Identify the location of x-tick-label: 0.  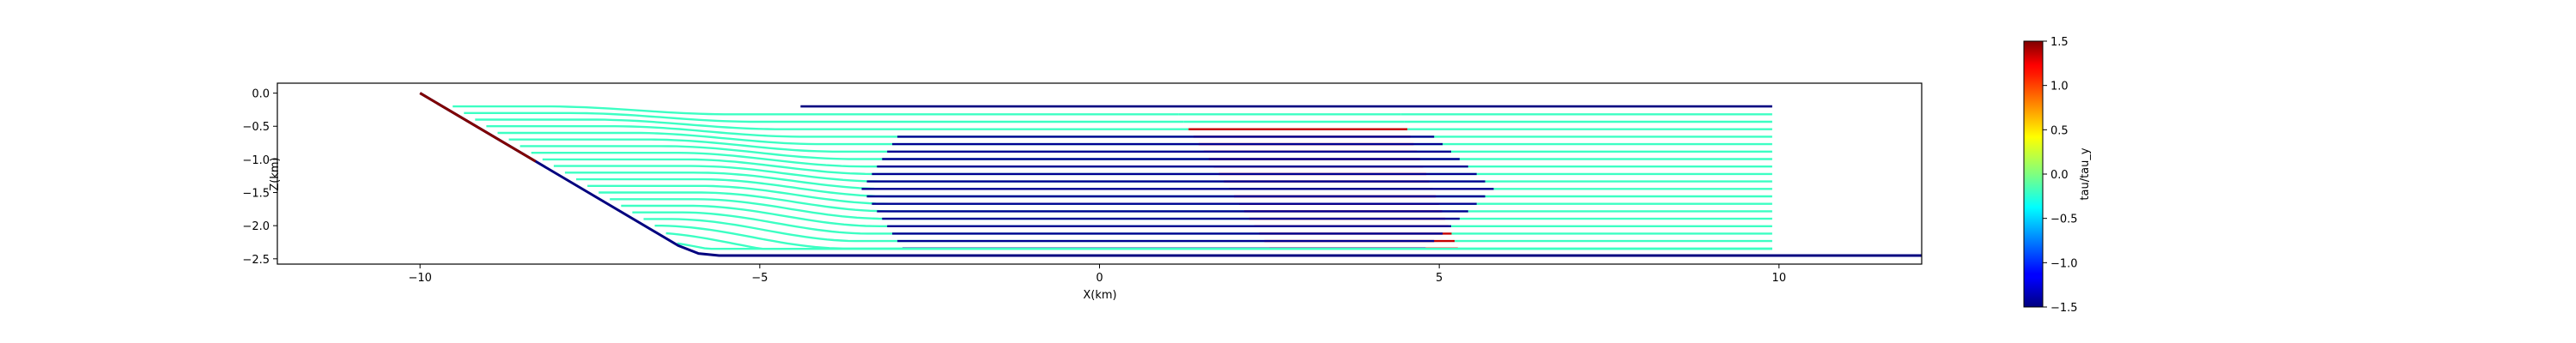
(1100, 279).